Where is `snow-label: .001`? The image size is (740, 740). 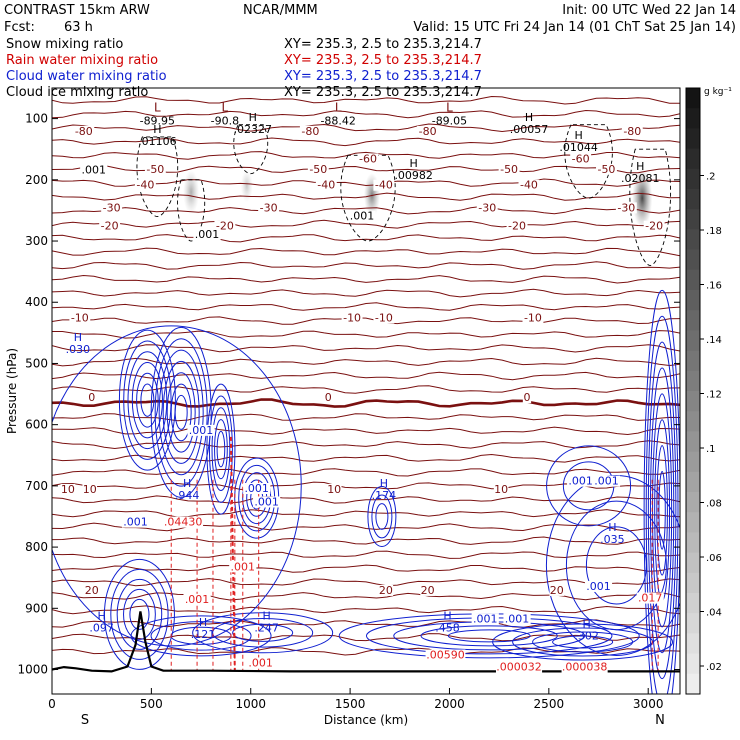 snow-label: .001 is located at coordinates (93, 170).